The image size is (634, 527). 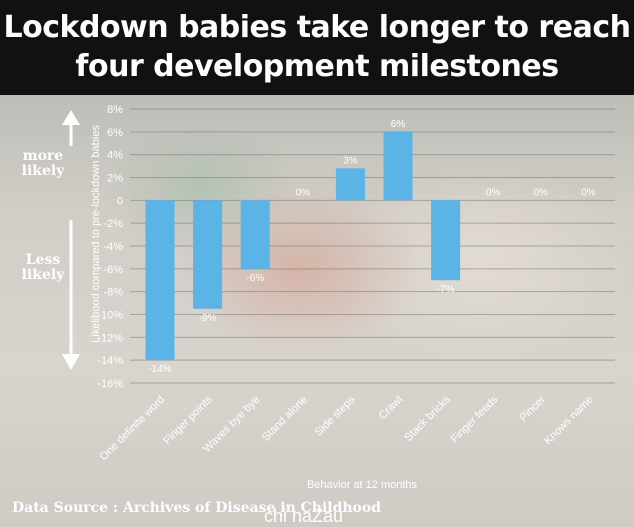 I want to click on y-tick-label: 0, so click(x=120, y=201).